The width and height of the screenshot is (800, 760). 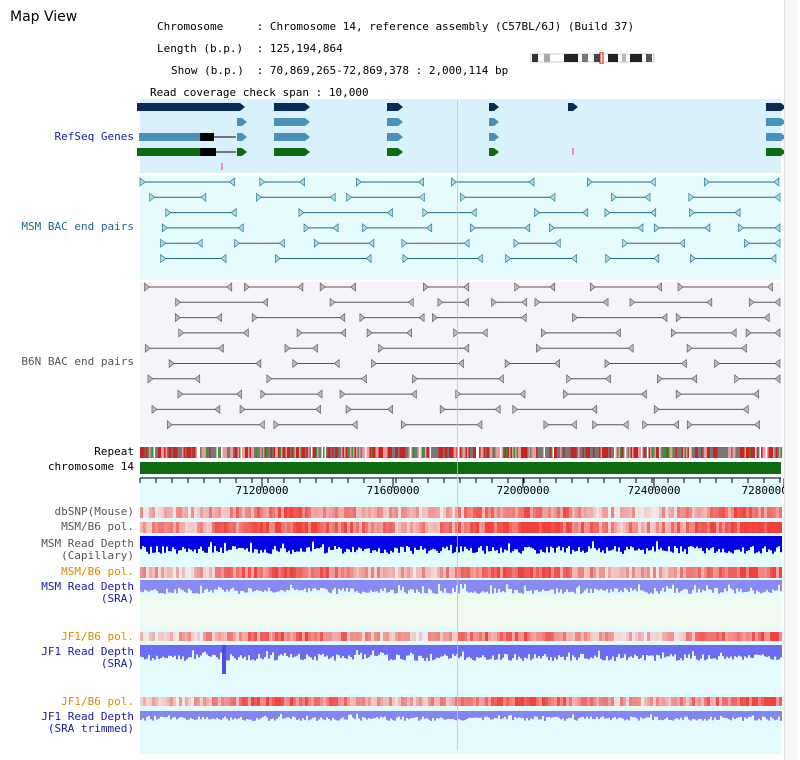 What do you see at coordinates (466, 487) in the screenshot?
I see `position-axis: 71200000 71600000 72000000 72400000 72800000` at bounding box center [466, 487].